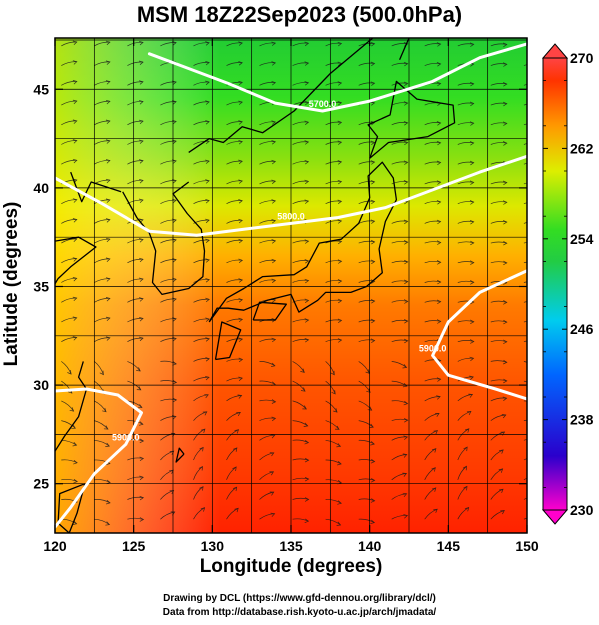 The height and width of the screenshot is (625, 599). Describe the element at coordinates (527, 546) in the screenshot. I see `x-tick-label: 150` at that location.